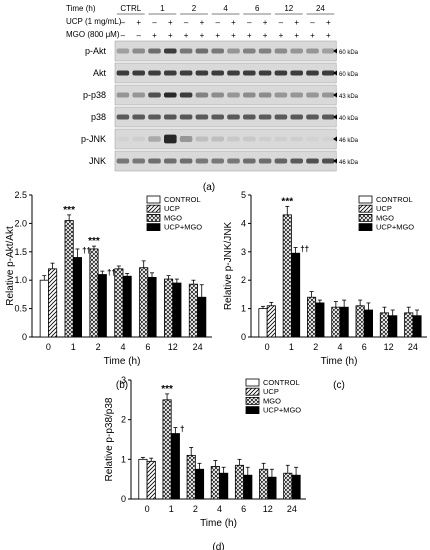 The width and height of the screenshot is (430, 550). I want to click on blot-row: Akt 60 kDa, so click(226, 73).